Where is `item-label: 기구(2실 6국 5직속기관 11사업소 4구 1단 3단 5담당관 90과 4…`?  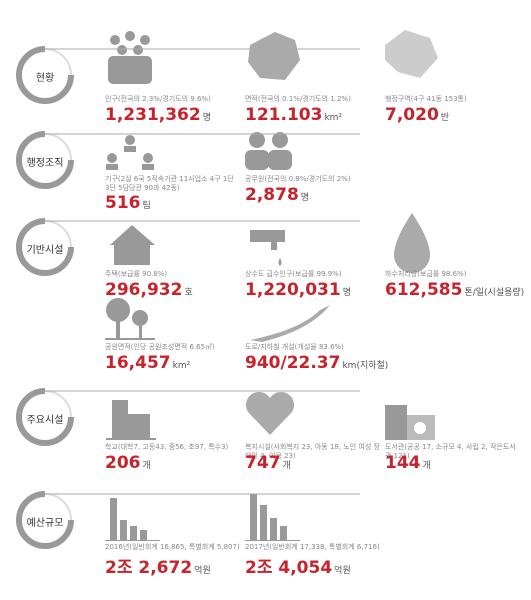 item-label: 기구(2실 6국 5직속기관 11사업소 4구 1단 3단 5담당관 90과 4… is located at coordinates (169, 183).